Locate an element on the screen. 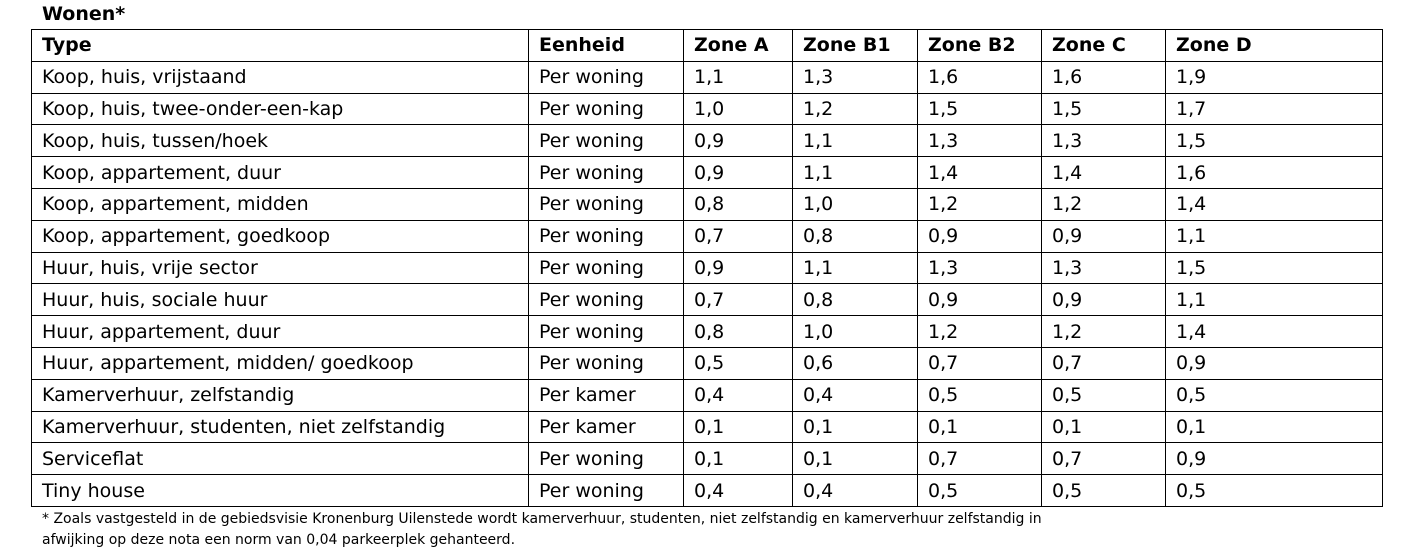 The height and width of the screenshot is (556, 1414). cell-zone-a: 0,9 is located at coordinates (738, 141).